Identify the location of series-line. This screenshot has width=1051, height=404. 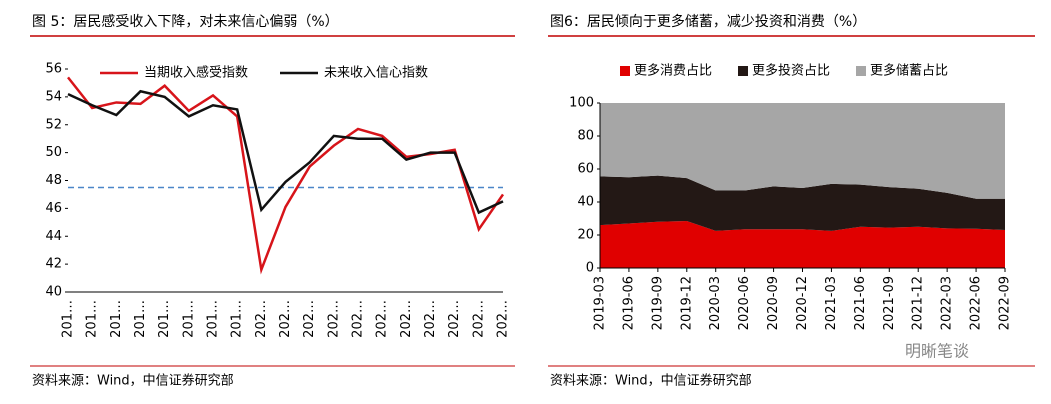
(285, 152).